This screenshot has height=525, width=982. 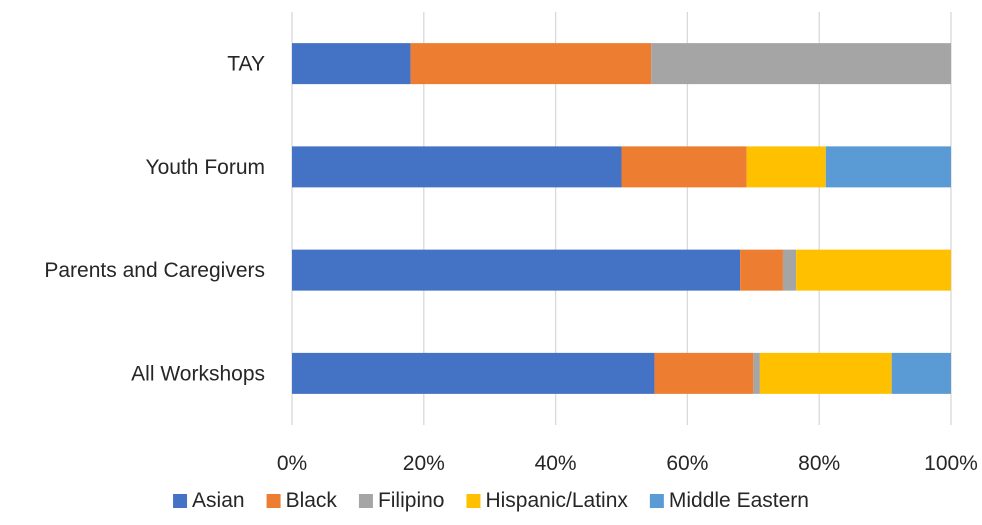 I want to click on category-label: Parents and Caregivers, so click(x=154, y=270).